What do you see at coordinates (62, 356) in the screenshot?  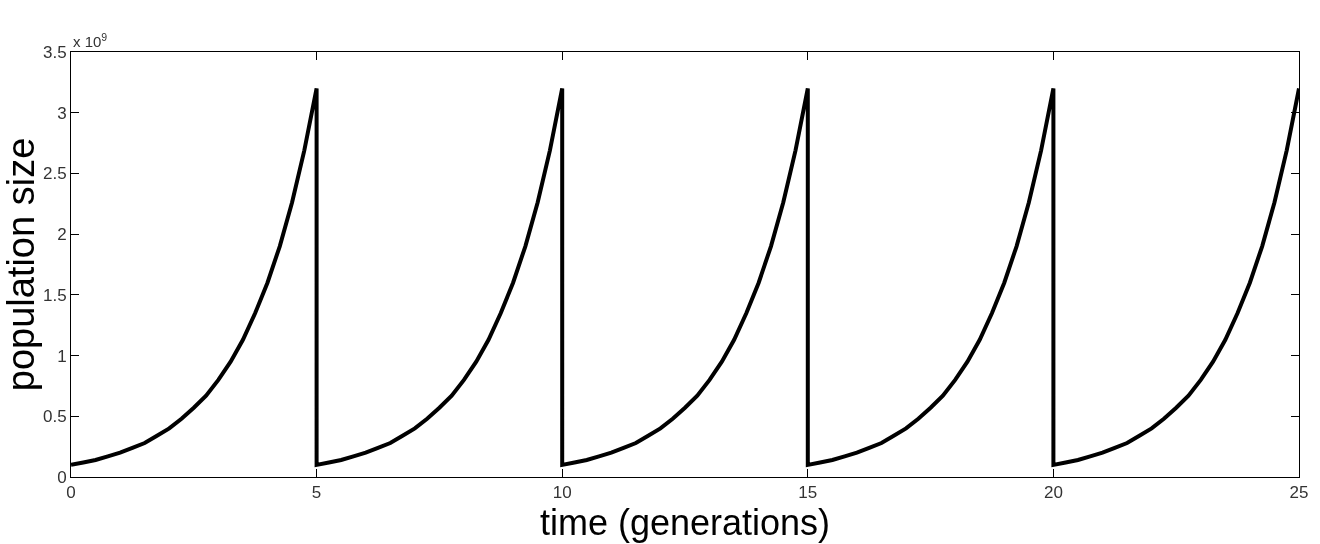 I see `y-tick-label: 1` at bounding box center [62, 356].